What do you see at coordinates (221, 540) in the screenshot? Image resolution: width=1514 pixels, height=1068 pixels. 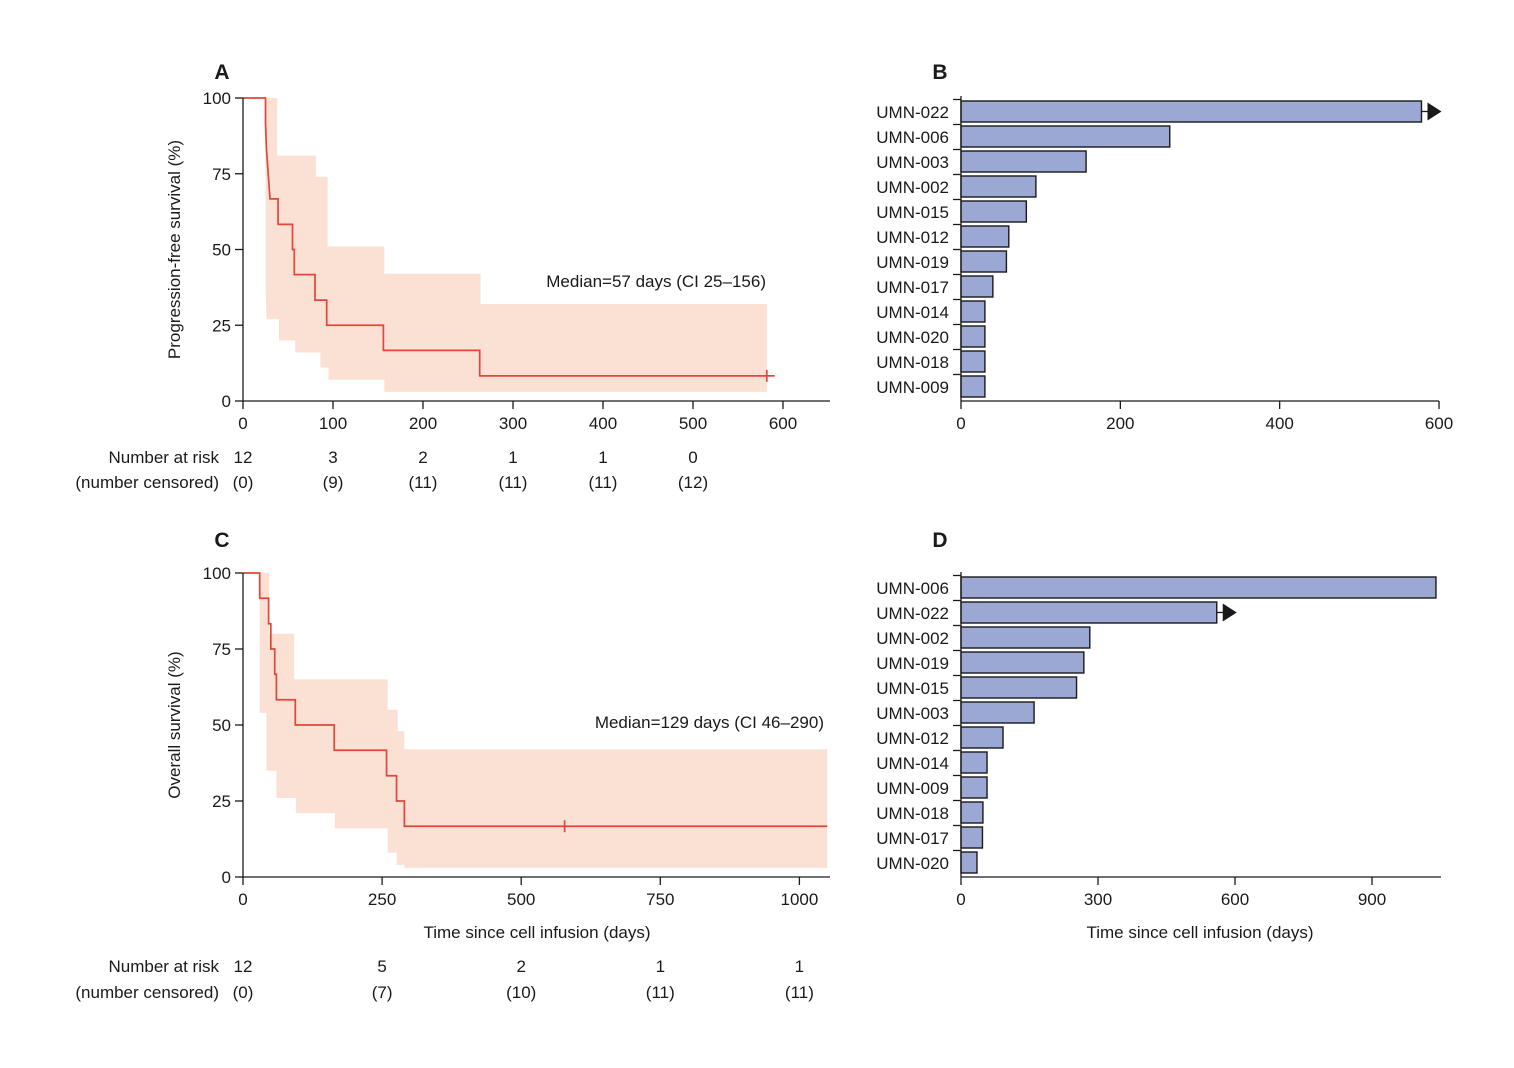 I see `panel-letter: C` at bounding box center [221, 540].